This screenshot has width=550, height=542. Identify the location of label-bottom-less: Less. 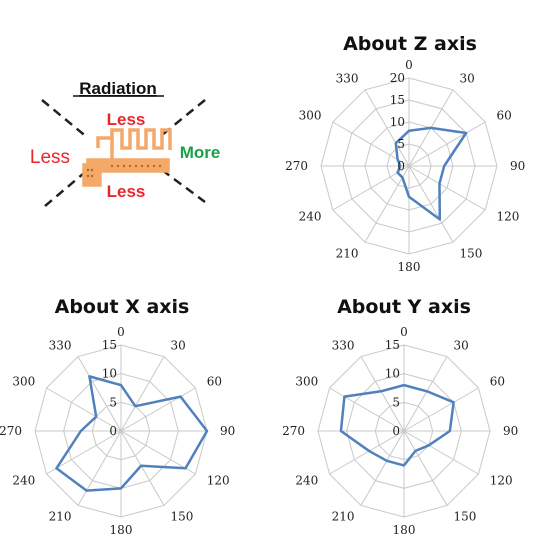
(126, 191).